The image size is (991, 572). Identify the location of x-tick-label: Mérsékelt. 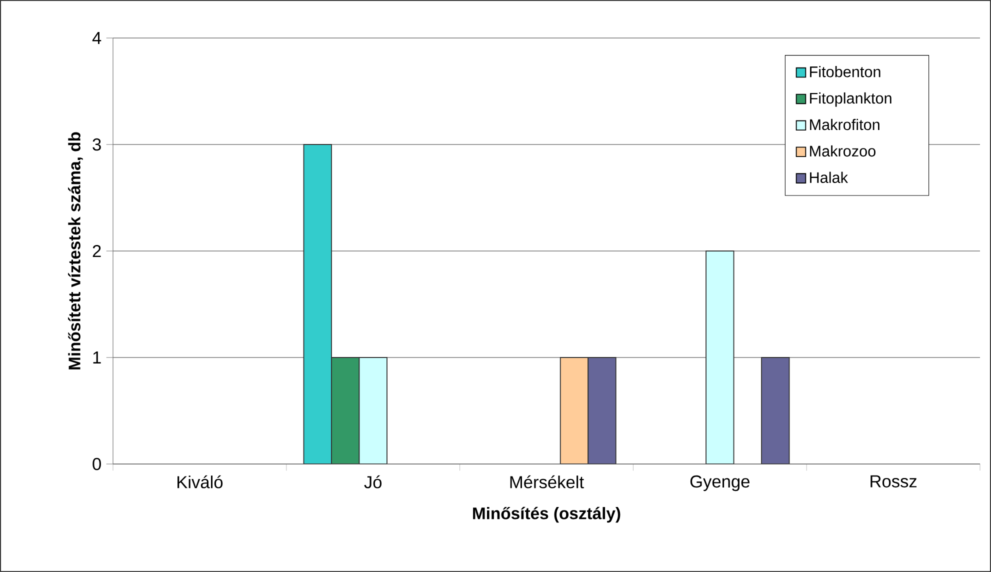
(547, 481).